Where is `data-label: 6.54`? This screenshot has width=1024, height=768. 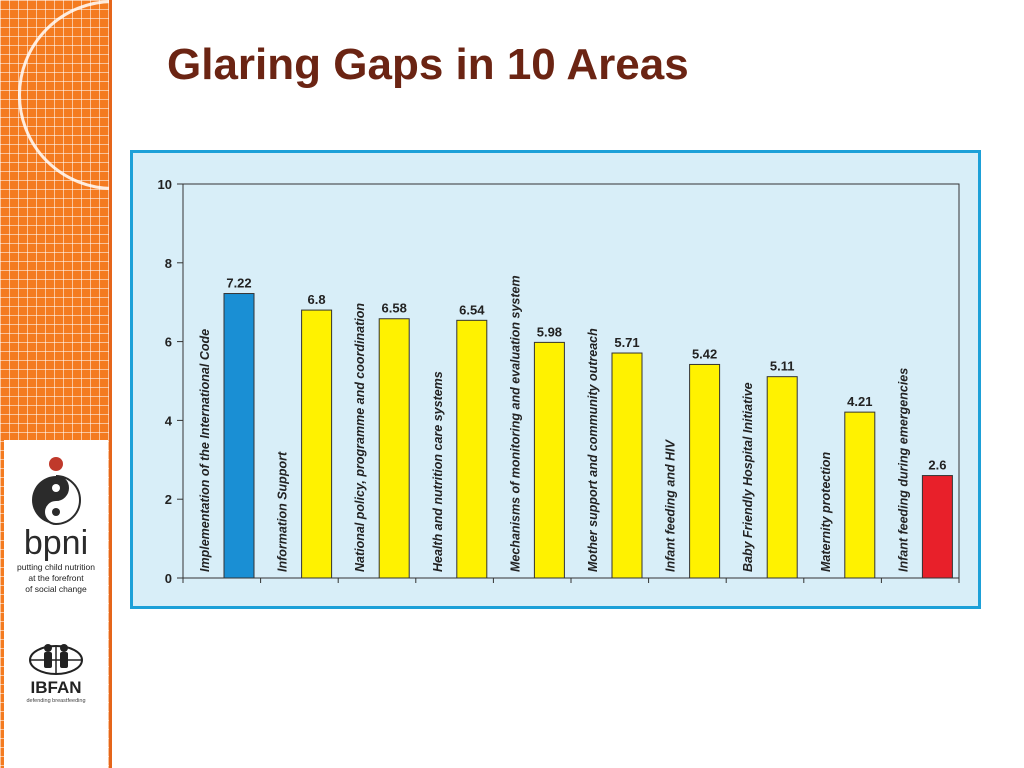
data-label: 6.54 is located at coordinates (472, 309).